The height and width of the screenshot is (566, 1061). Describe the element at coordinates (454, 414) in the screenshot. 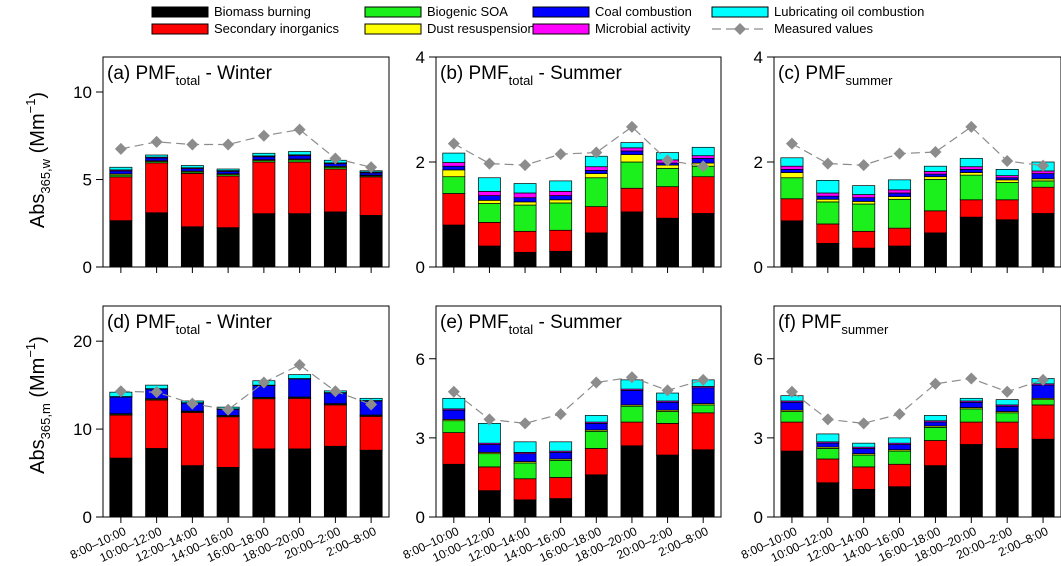

I see `bar-e-0-coal-combustion` at that location.